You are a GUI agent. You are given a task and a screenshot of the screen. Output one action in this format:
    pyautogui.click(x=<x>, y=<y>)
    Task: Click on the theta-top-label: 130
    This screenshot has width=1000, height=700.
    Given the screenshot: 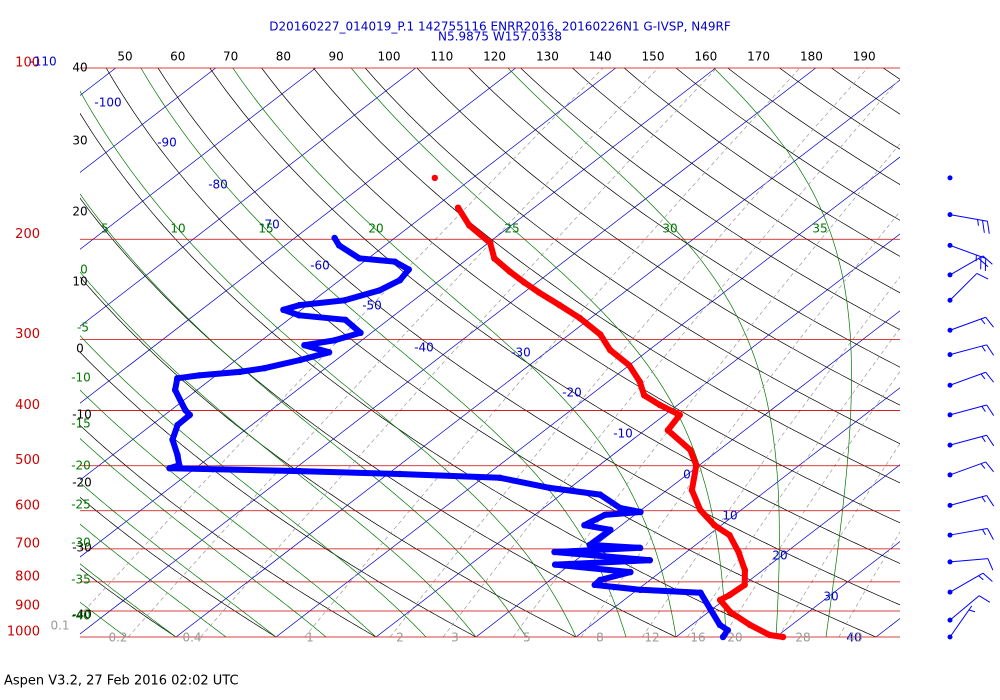 What is the action you would take?
    pyautogui.click(x=547, y=57)
    